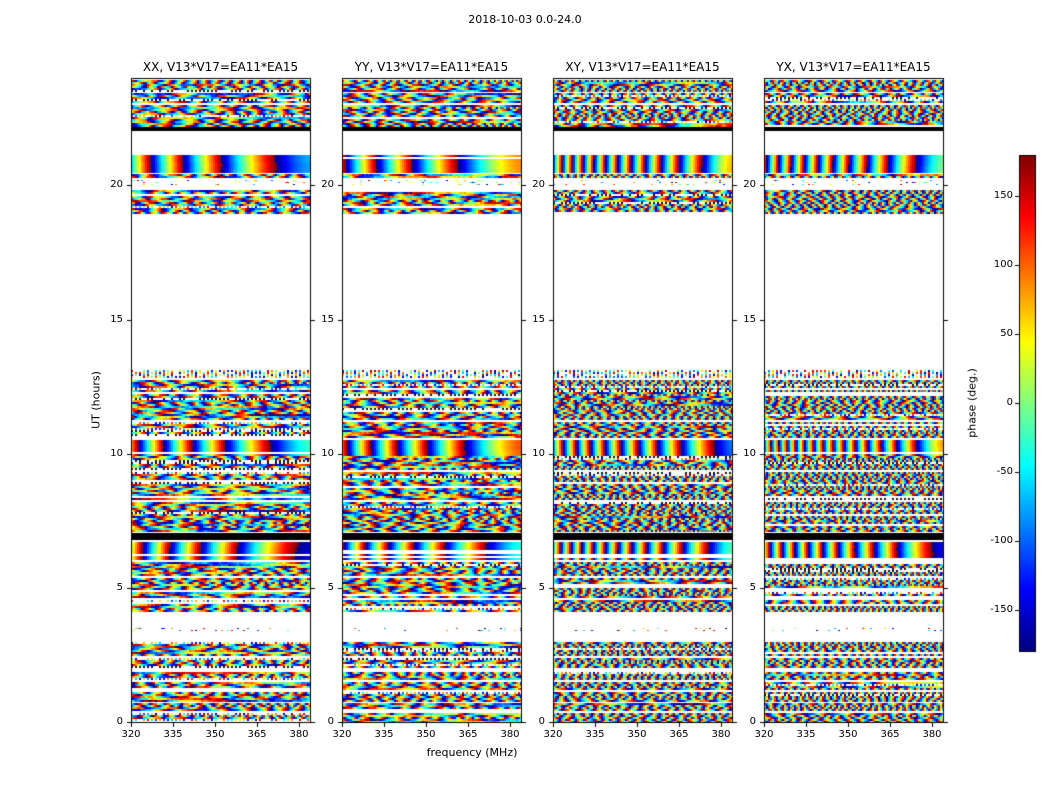  I want to click on panel-title-xx: XX, V13*V17=EA11*EA15, so click(220, 67).